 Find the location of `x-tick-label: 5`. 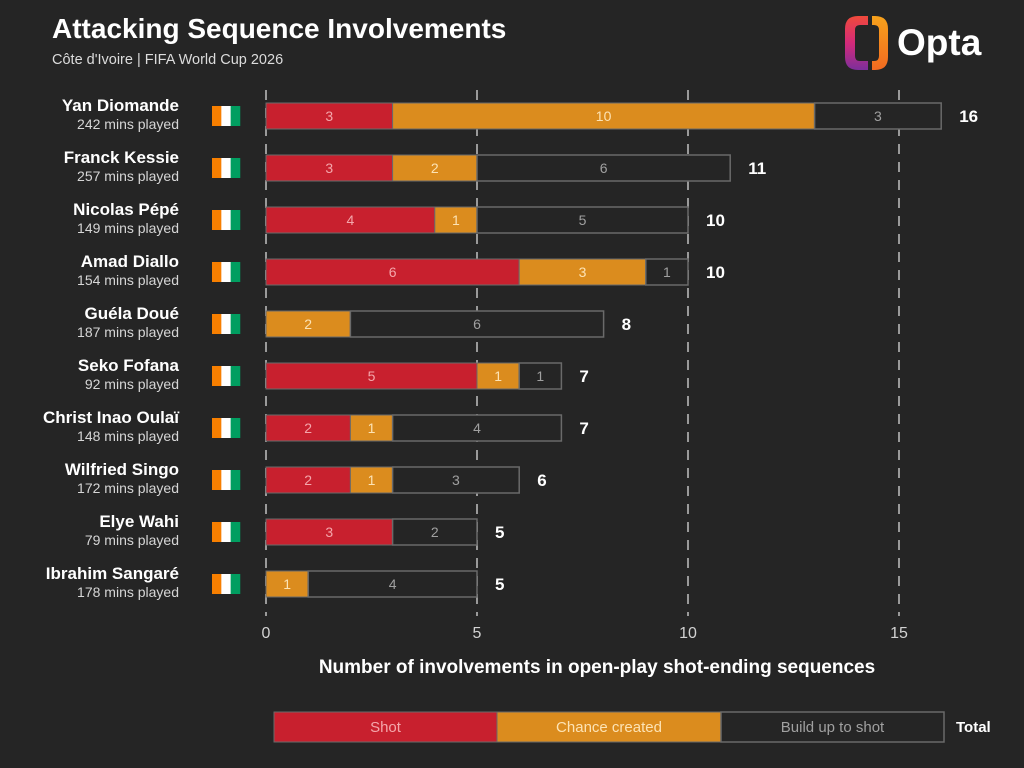

x-tick-label: 5 is located at coordinates (477, 633).